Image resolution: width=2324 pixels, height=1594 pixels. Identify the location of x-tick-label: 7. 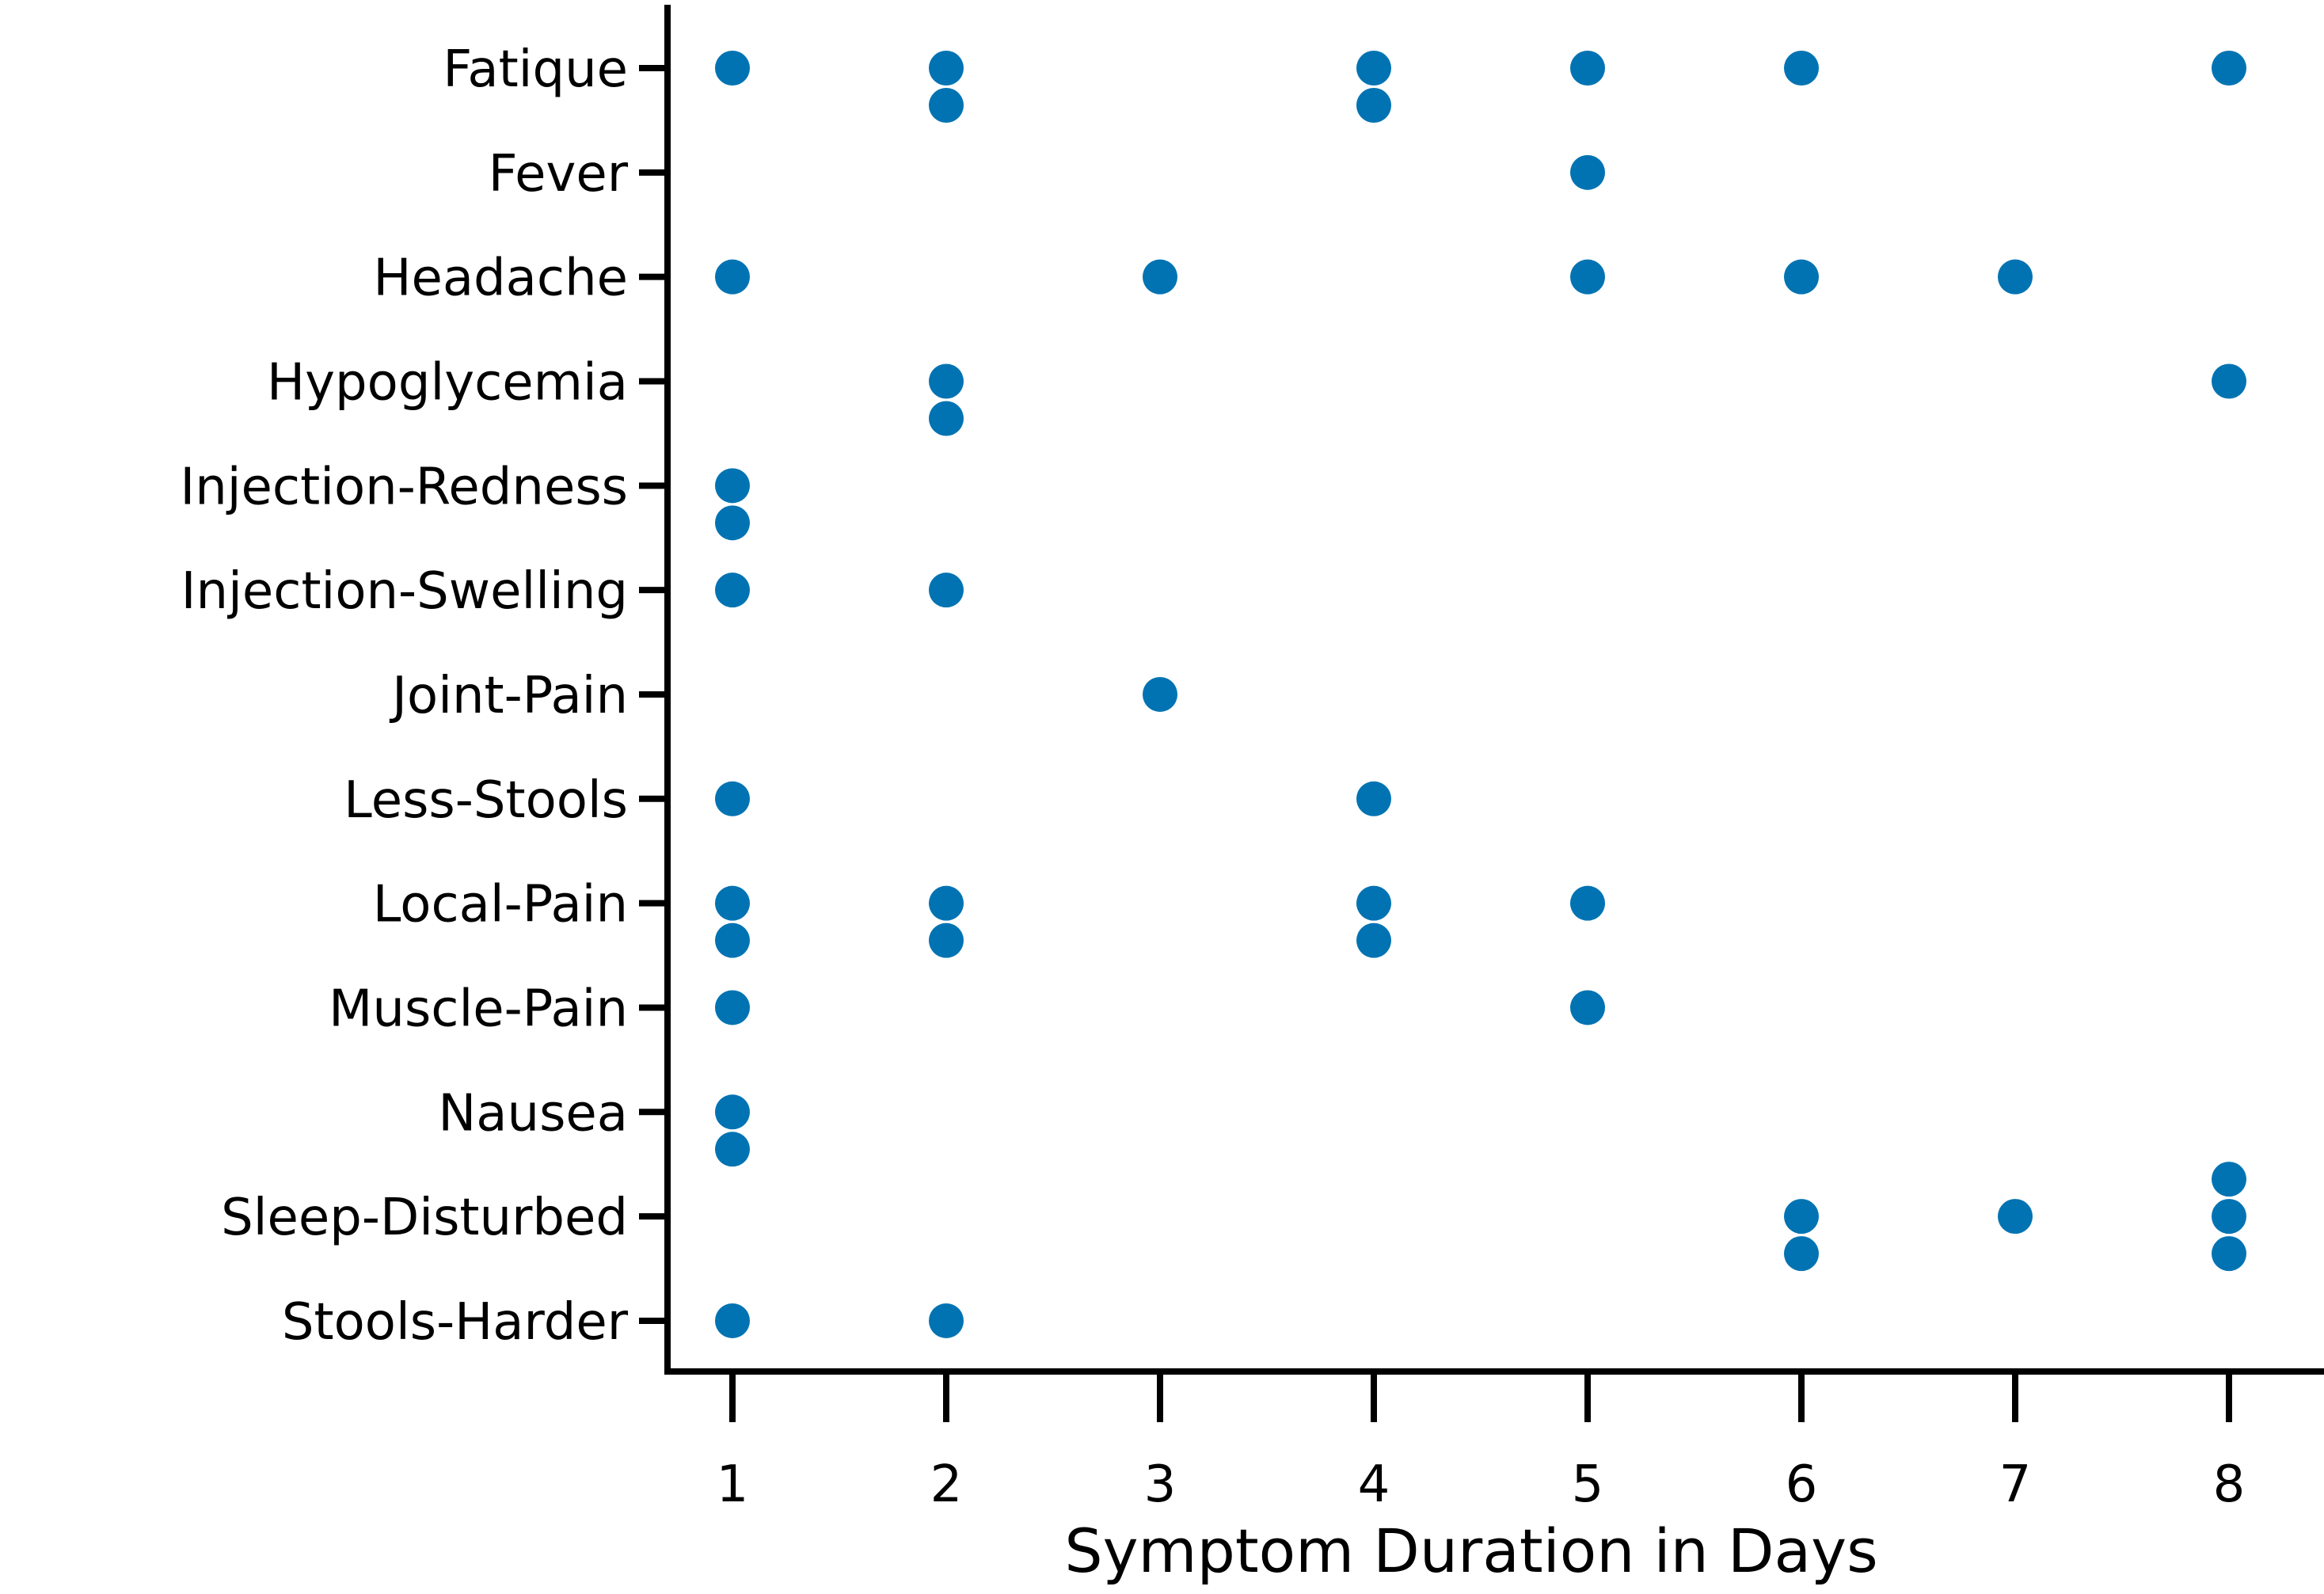
(2015, 1484).